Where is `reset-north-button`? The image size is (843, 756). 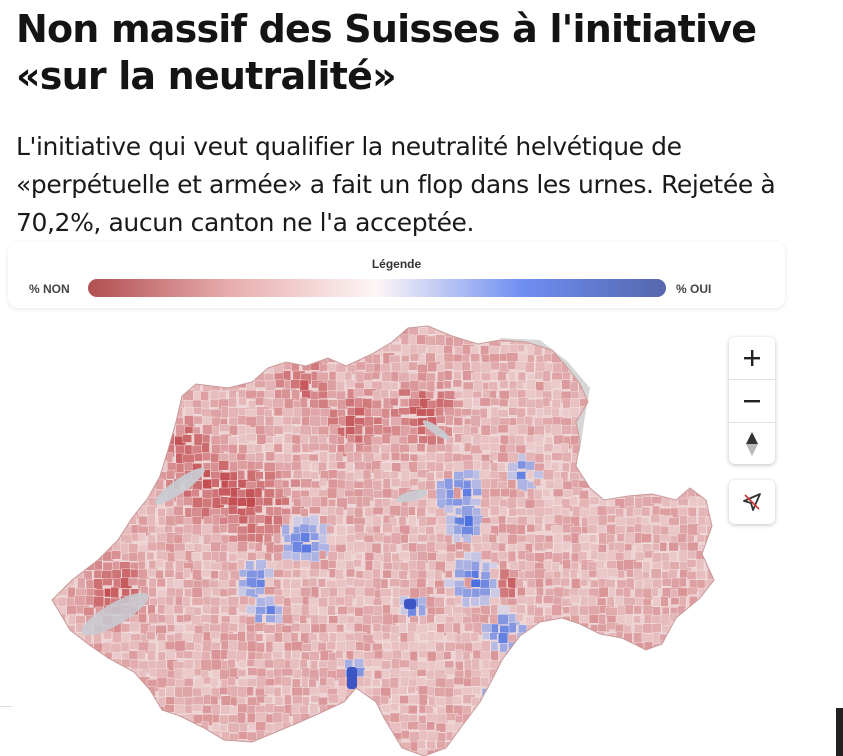 reset-north-button is located at coordinates (752, 444).